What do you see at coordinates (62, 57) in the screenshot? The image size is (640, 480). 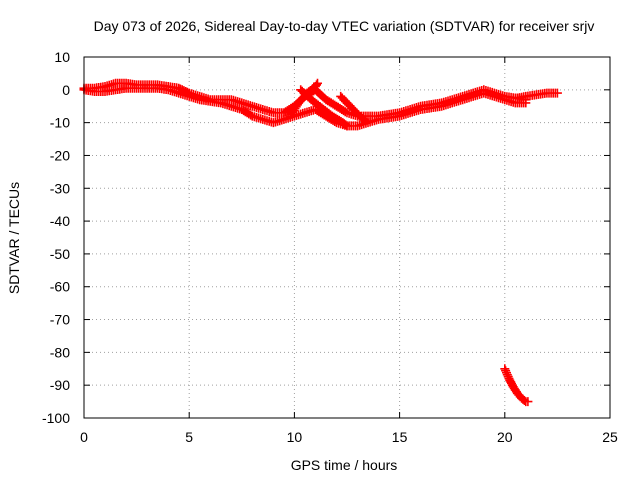 I see `y-tick-label: 10` at bounding box center [62, 57].